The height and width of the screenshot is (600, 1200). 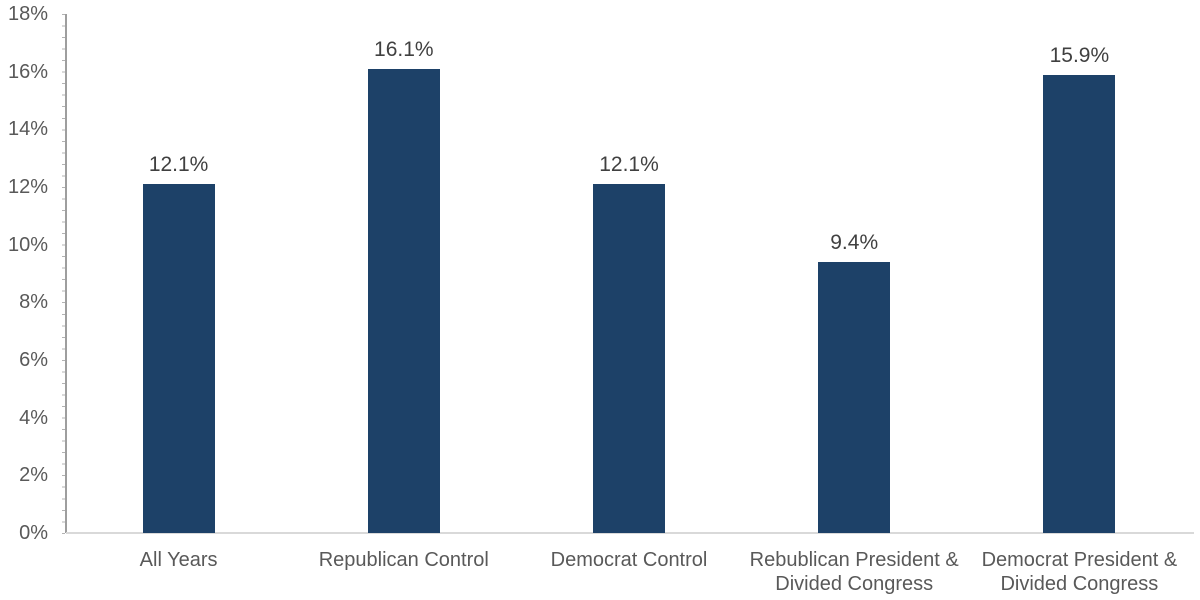 What do you see at coordinates (629, 560) in the screenshot?
I see `x-axis-category-label: Democrat Control` at bounding box center [629, 560].